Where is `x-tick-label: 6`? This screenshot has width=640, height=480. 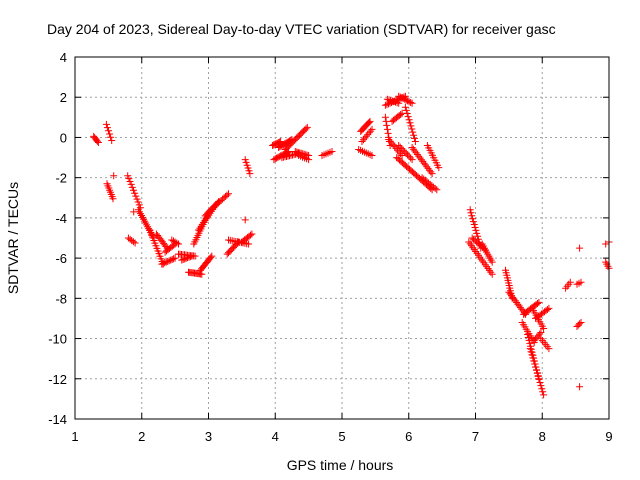
x-tick-label: 6 is located at coordinates (408, 436).